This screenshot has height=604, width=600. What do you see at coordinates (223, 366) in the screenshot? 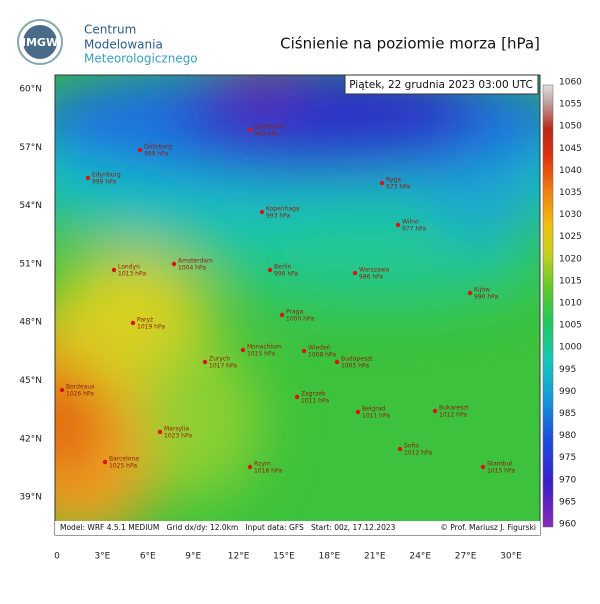
I see `city-pressure: 1017 hPa` at bounding box center [223, 366].